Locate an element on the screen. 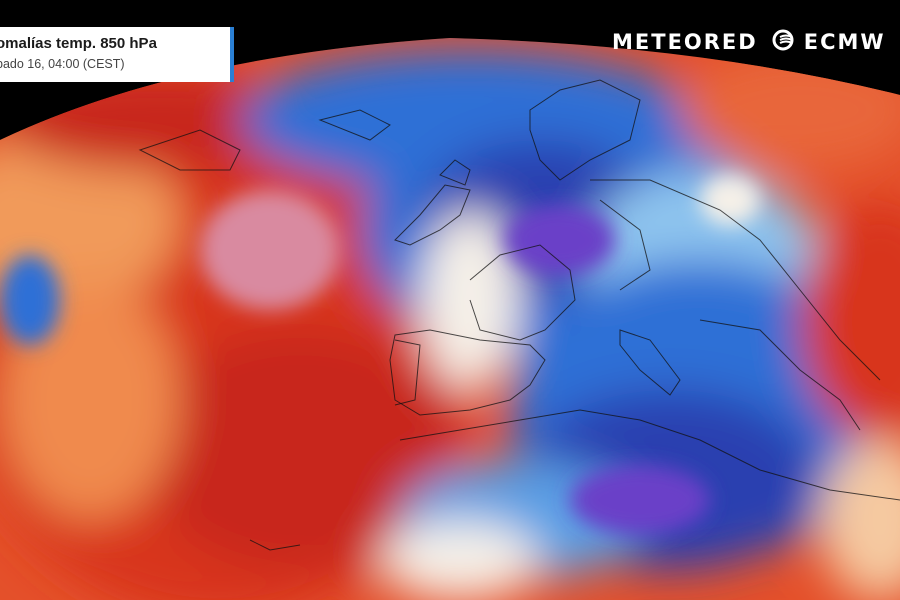  branding: METEORED ECMW is located at coordinates (749, 42).